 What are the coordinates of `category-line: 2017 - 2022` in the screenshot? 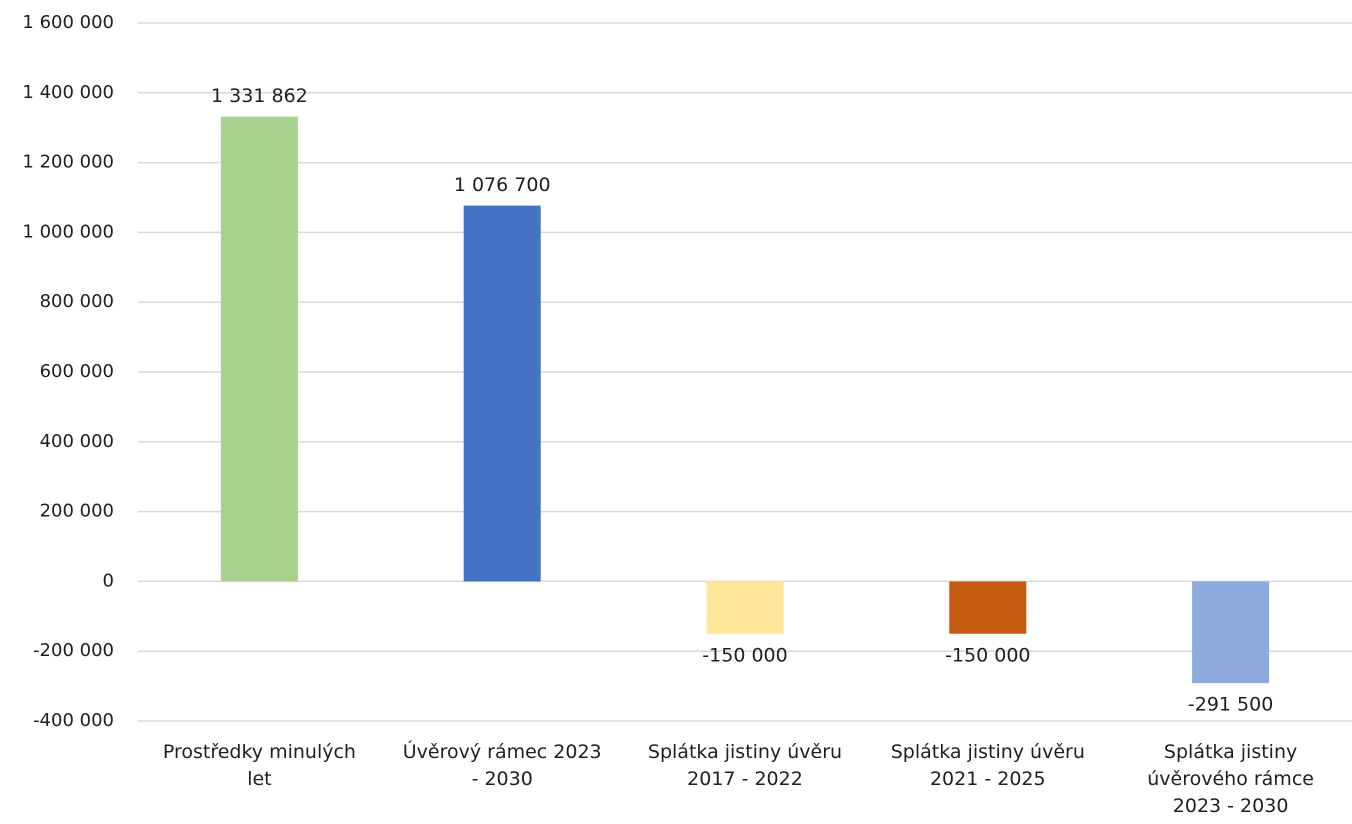 It's located at (745, 779).